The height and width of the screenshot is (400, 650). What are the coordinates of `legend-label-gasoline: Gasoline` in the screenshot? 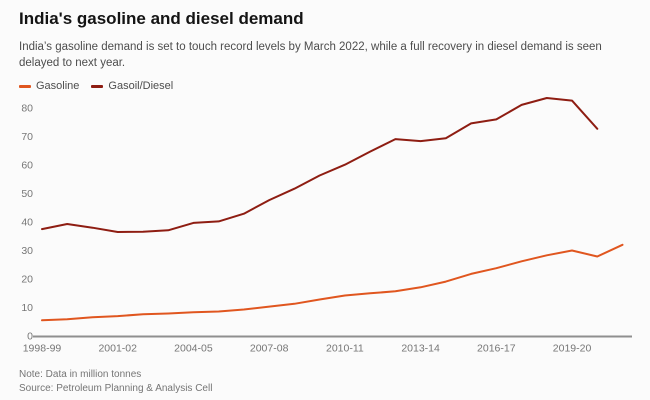 It's located at (58, 86).